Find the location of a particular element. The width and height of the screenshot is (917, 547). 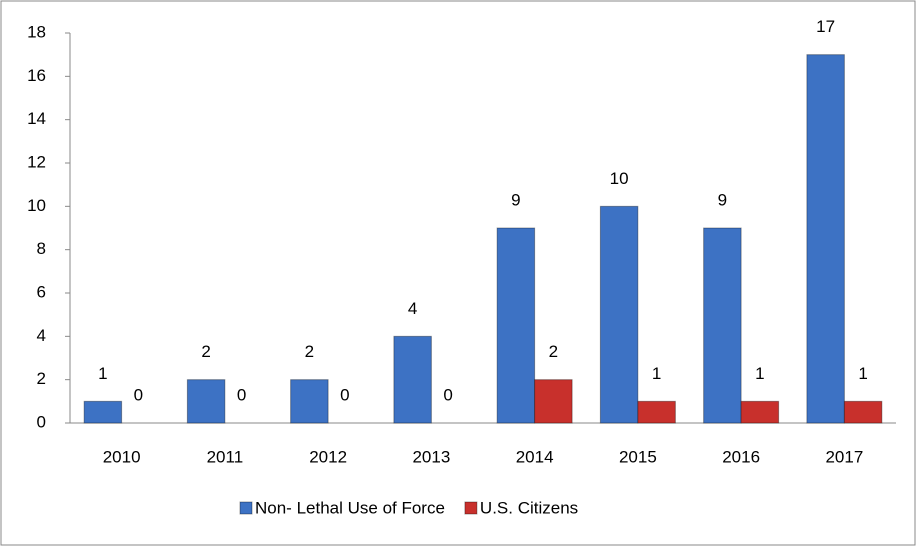

legend: Non- Lethal Use of Force U.S. Citizens is located at coordinates (408, 507).